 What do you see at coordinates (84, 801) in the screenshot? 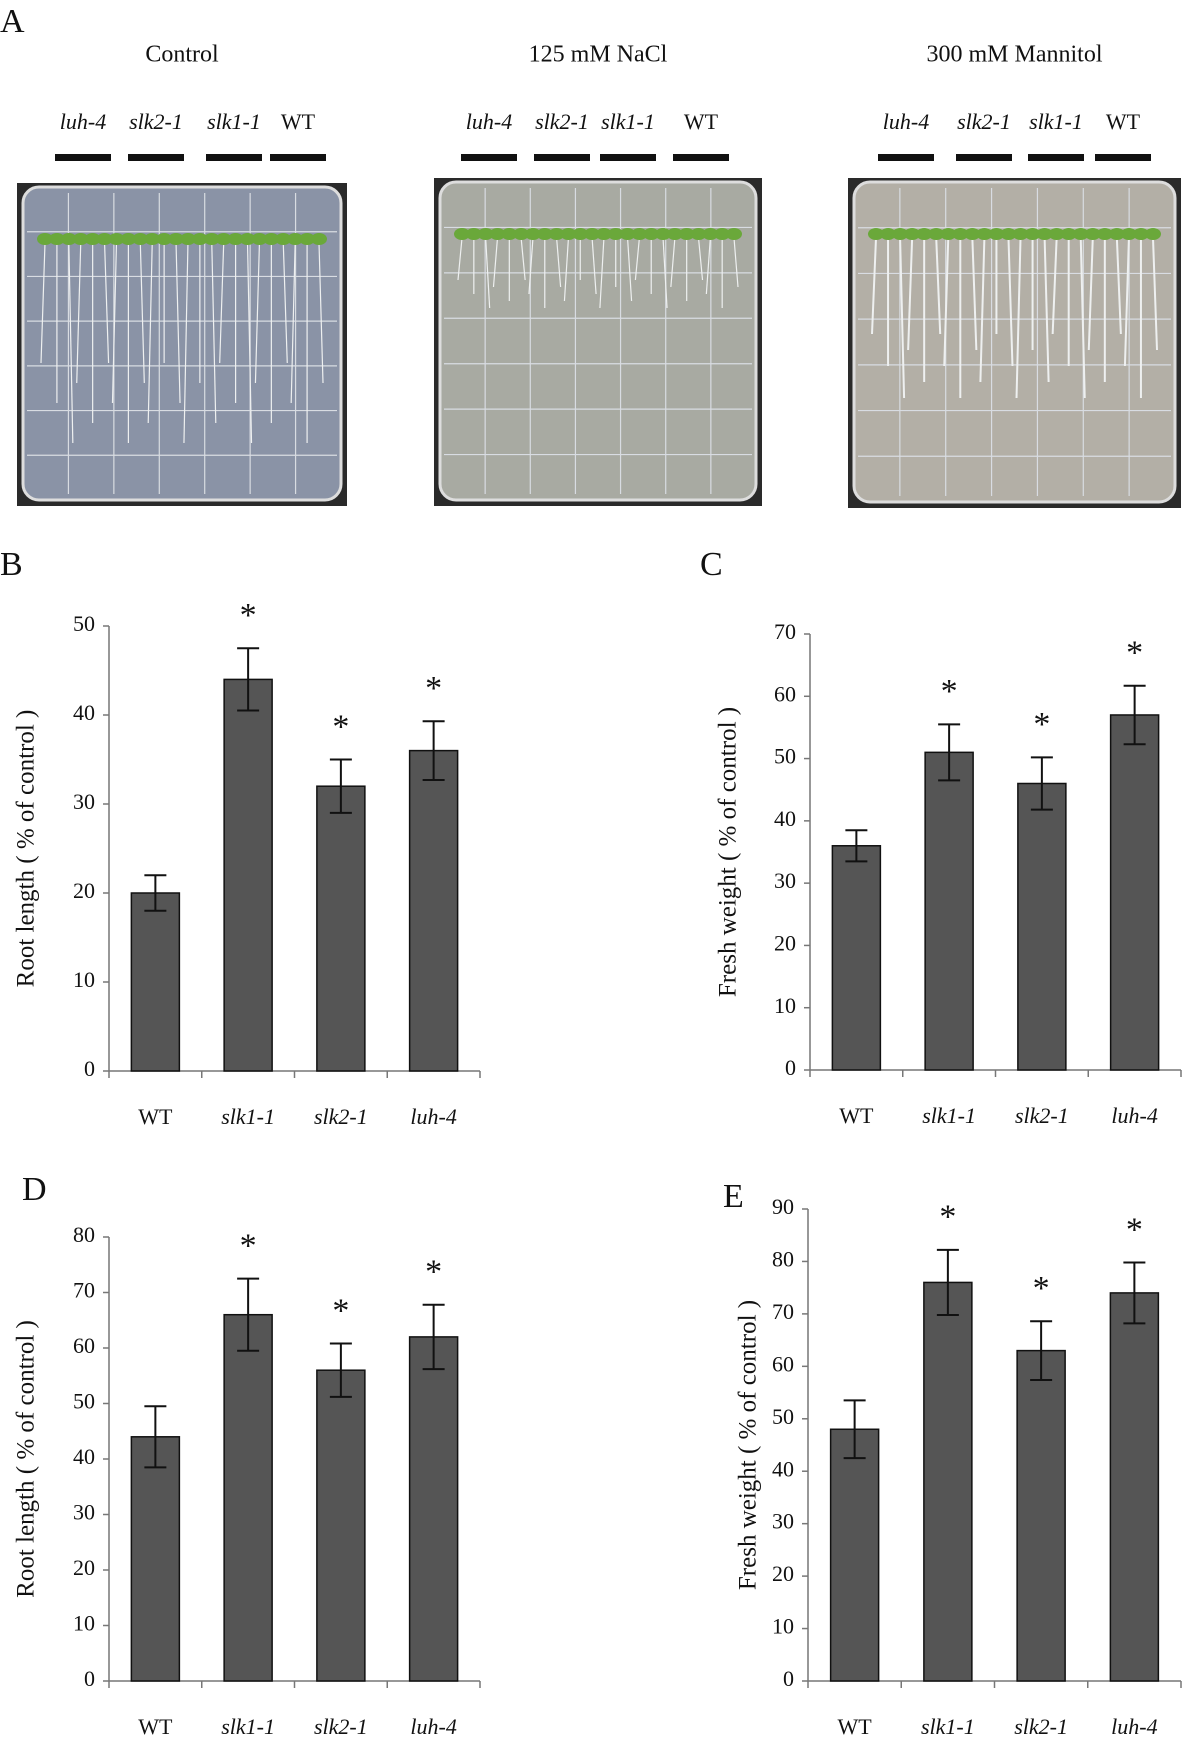
I see `y-tick-label: 30` at bounding box center [84, 801].